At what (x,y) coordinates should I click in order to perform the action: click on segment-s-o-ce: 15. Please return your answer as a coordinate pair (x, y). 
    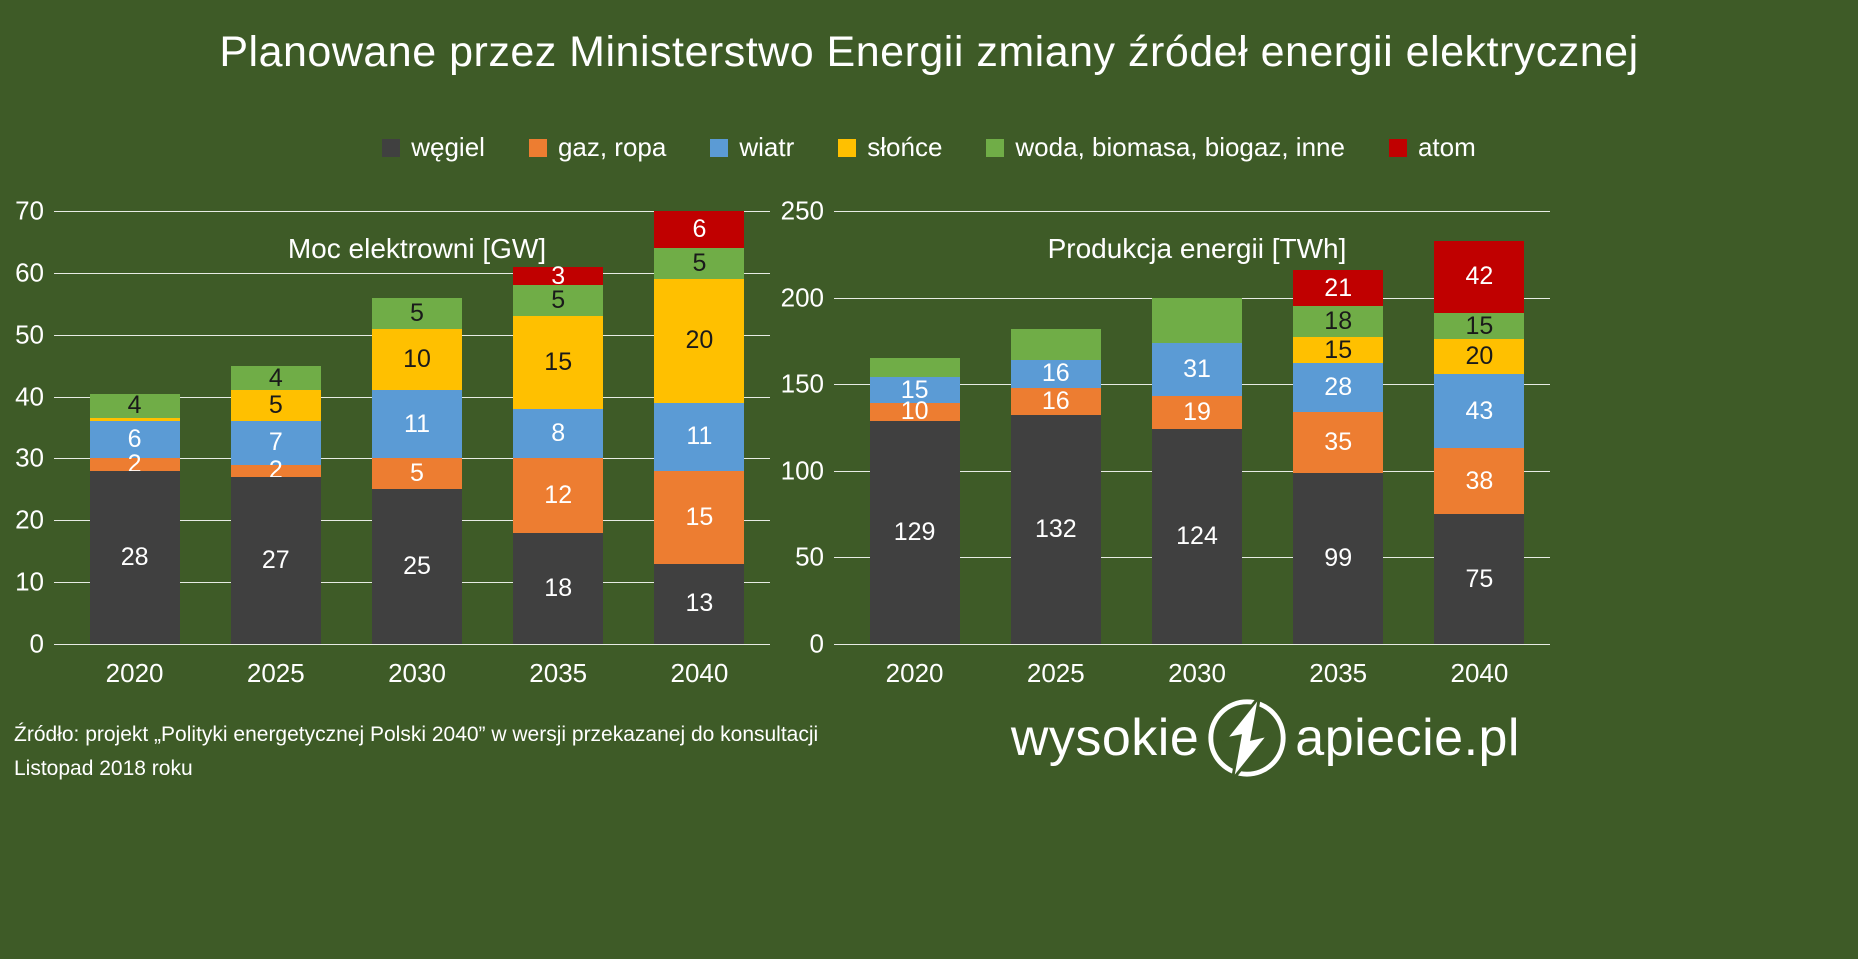
    Looking at the image, I should click on (1338, 349).